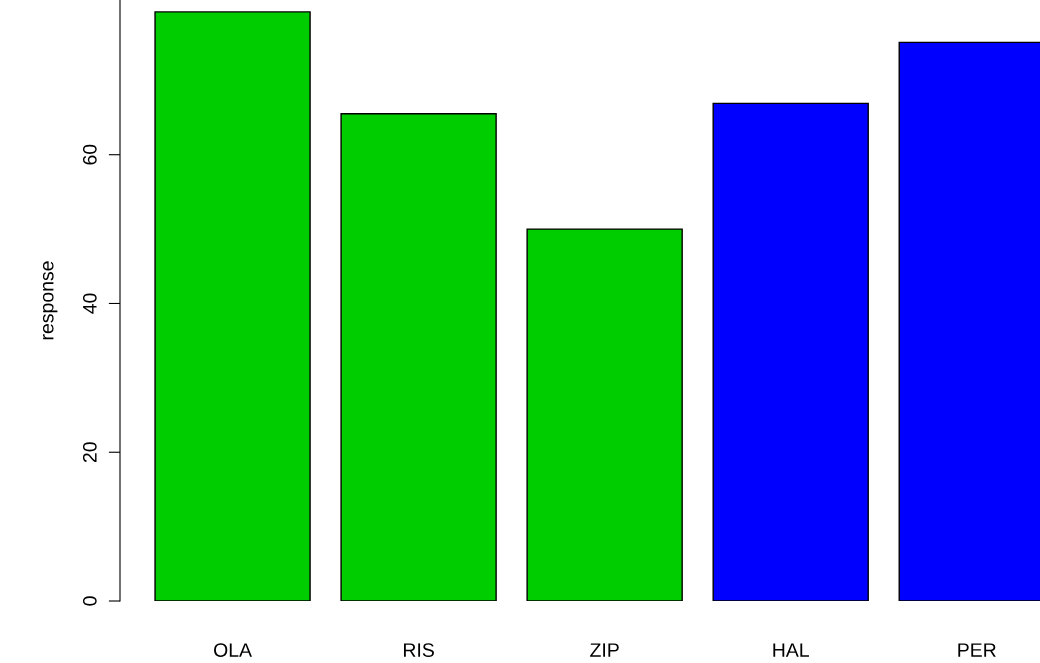 This screenshot has width=1040, height=663. I want to click on x-tick-label: PER, so click(977, 650).